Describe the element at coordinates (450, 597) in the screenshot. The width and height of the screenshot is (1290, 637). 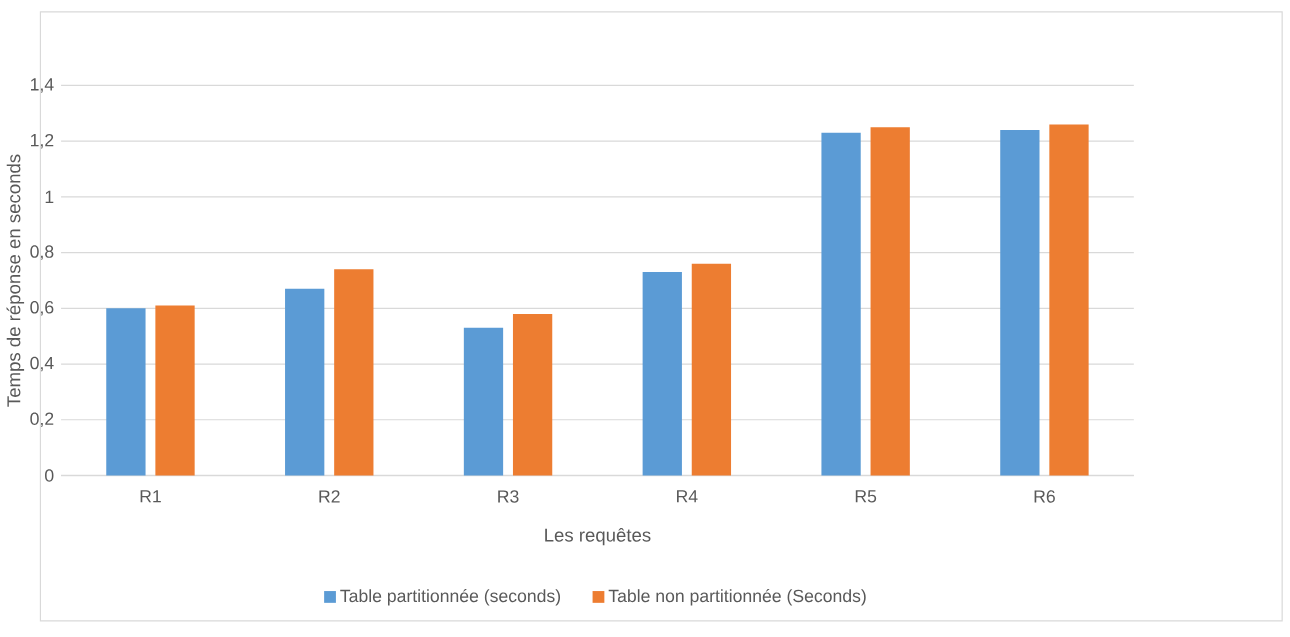
I see `legend-label: Table partitionnée (seconds)` at that location.